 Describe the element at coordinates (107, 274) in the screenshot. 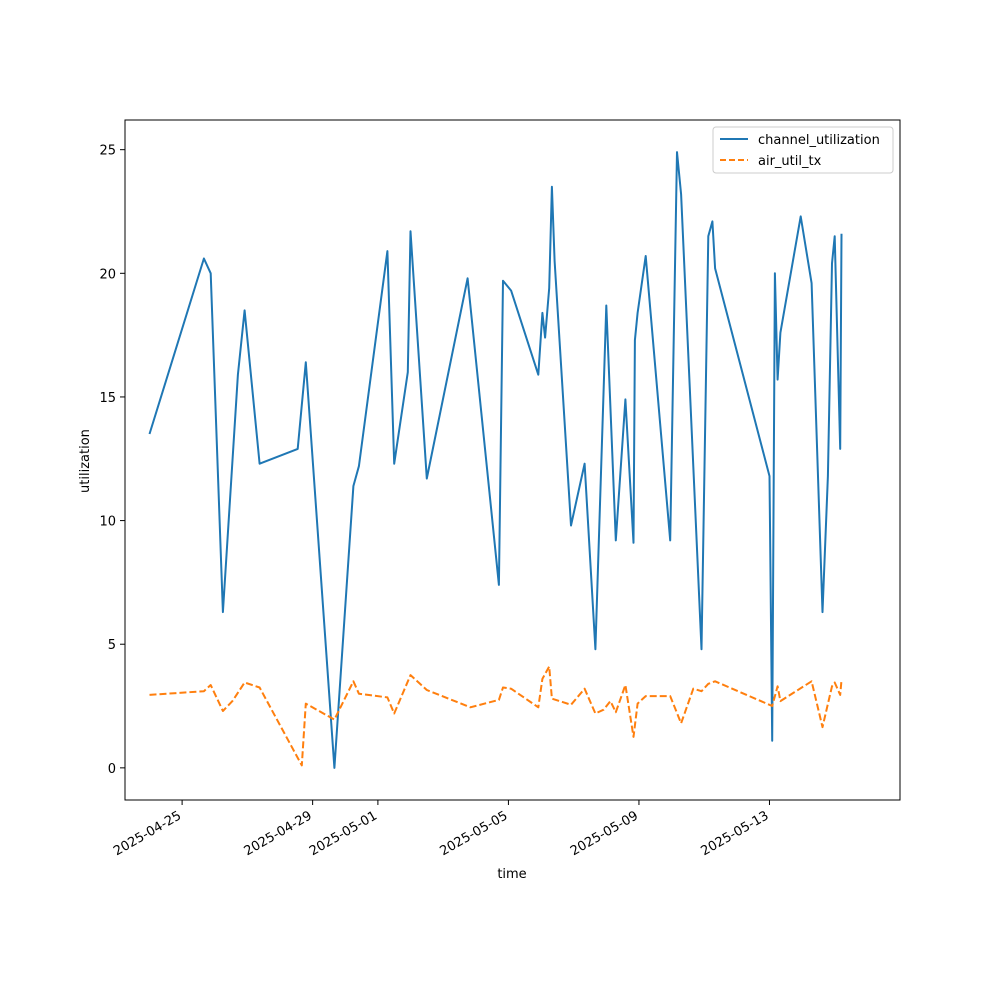

I see `y-tick-label: 20` at that location.